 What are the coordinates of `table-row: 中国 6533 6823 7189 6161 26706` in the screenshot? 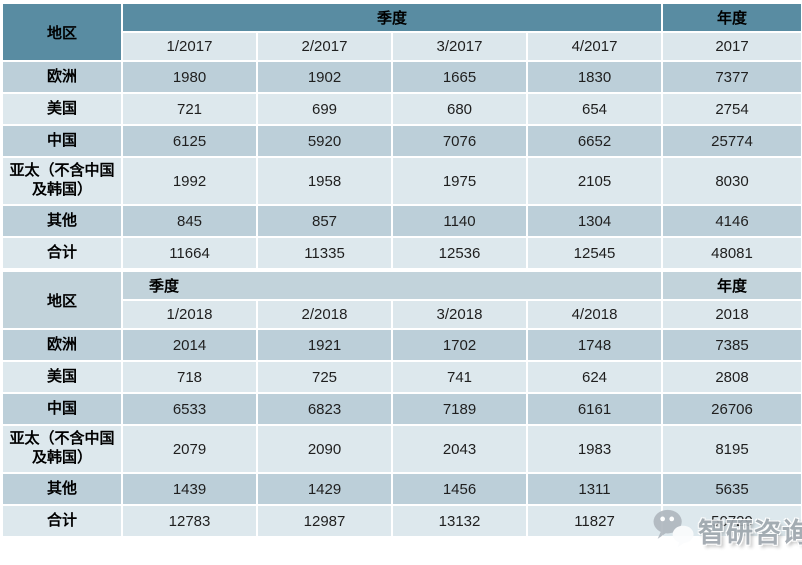 It's located at (401, 409).